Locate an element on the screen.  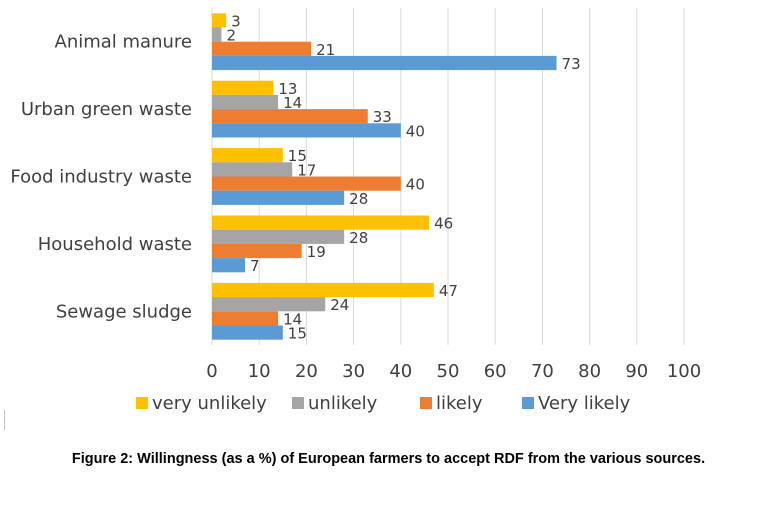
data-label: 7 is located at coordinates (255, 266).